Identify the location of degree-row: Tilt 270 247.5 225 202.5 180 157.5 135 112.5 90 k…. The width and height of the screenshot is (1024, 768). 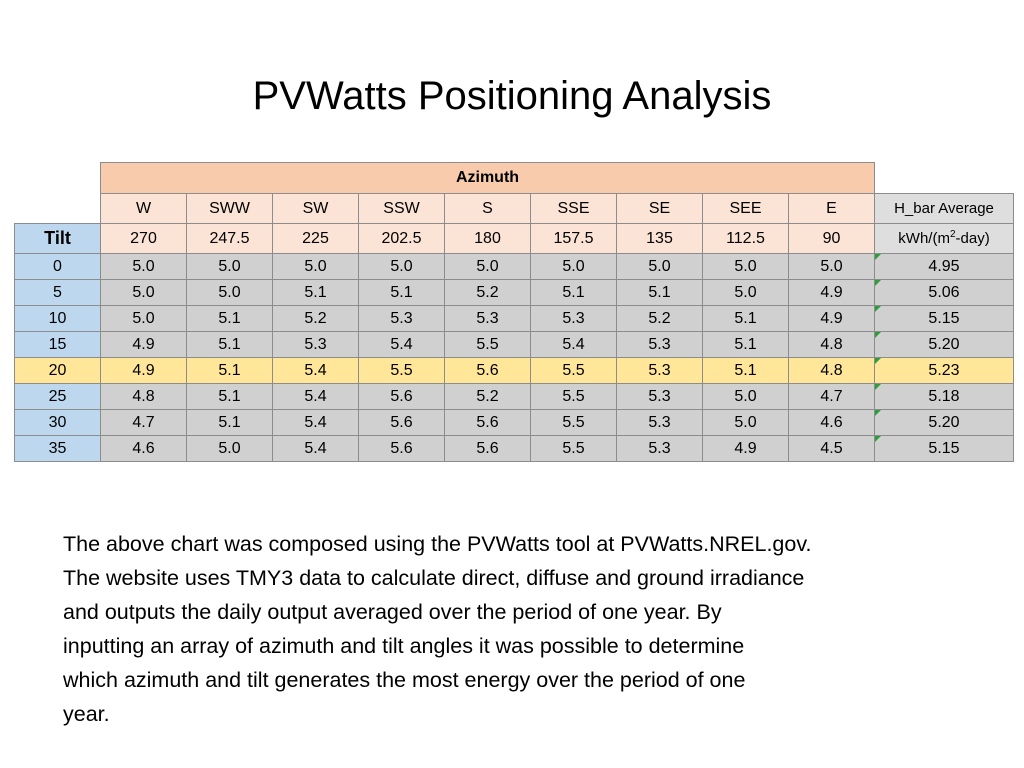
(514, 238).